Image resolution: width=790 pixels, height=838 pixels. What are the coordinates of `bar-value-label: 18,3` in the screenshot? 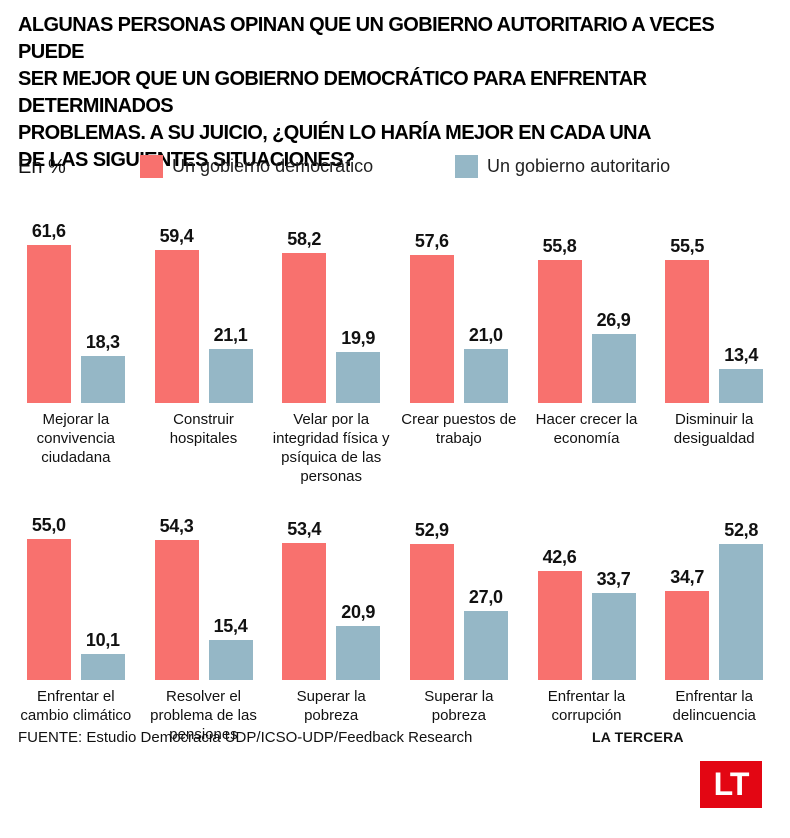 It's located at (102, 342).